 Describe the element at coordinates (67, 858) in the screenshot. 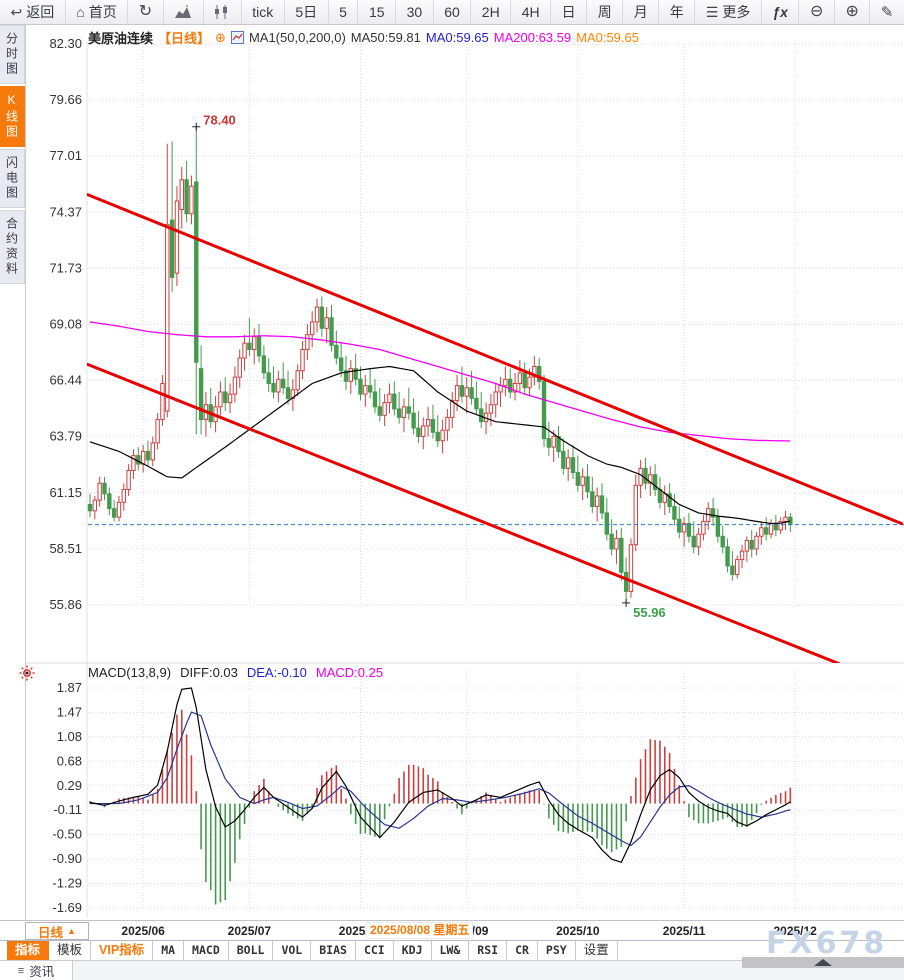

I see `svg-text: -0.90` at that location.